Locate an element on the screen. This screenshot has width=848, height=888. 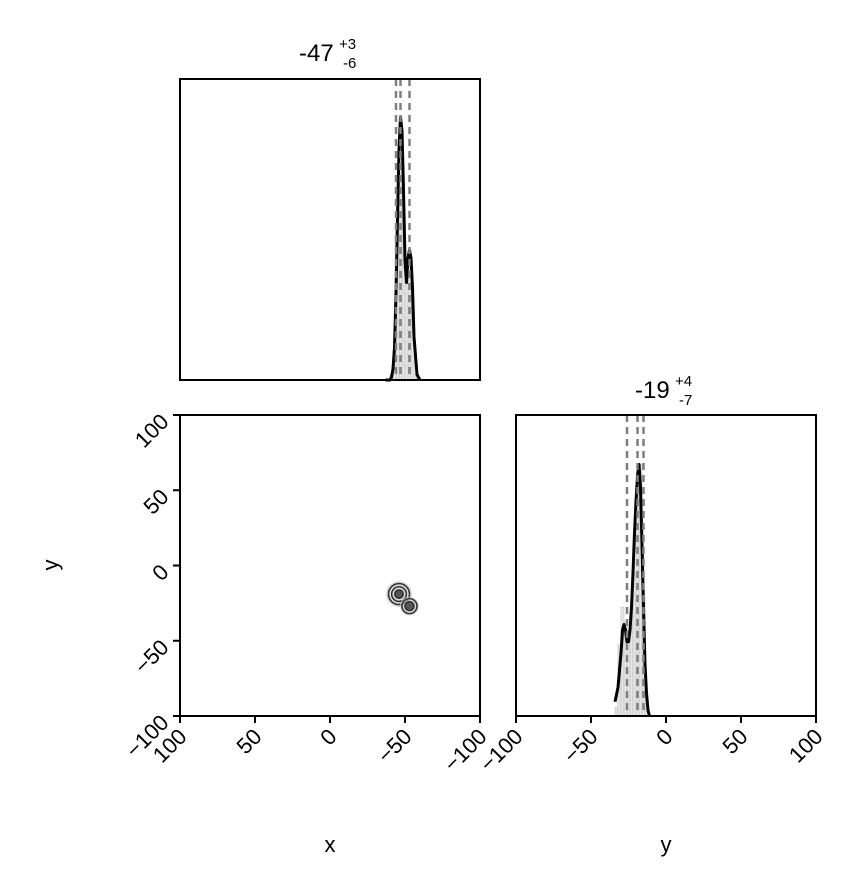
y-tick-label: 0 is located at coordinates (160, 572).